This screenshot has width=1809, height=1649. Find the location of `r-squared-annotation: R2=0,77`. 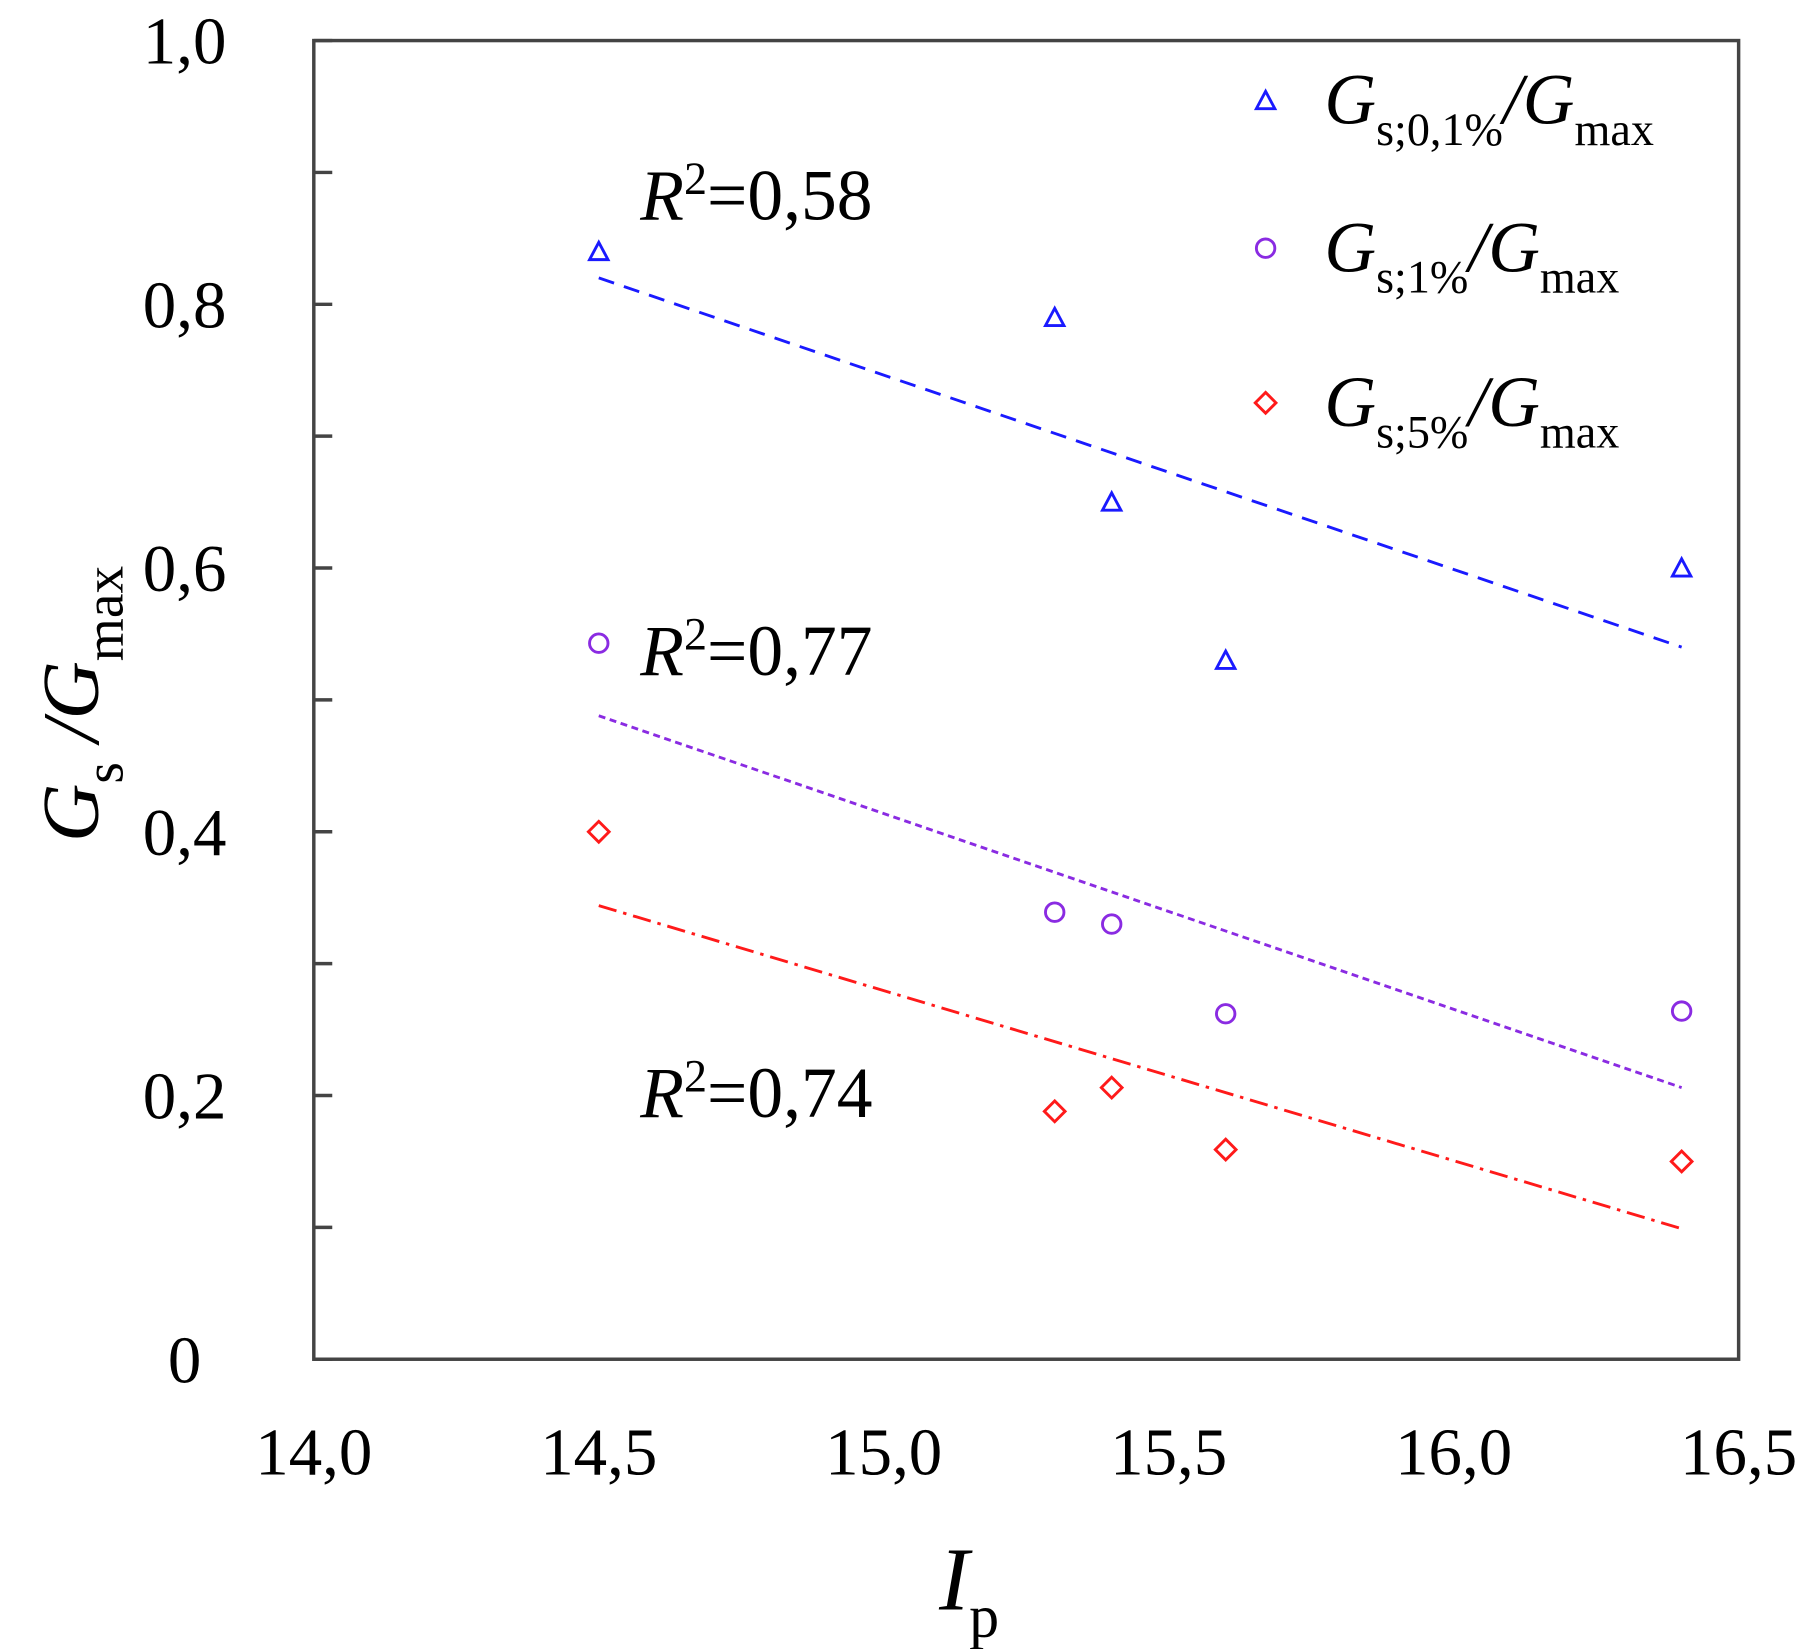

r-squared-annotation: R2=0,77 is located at coordinates (755, 650).